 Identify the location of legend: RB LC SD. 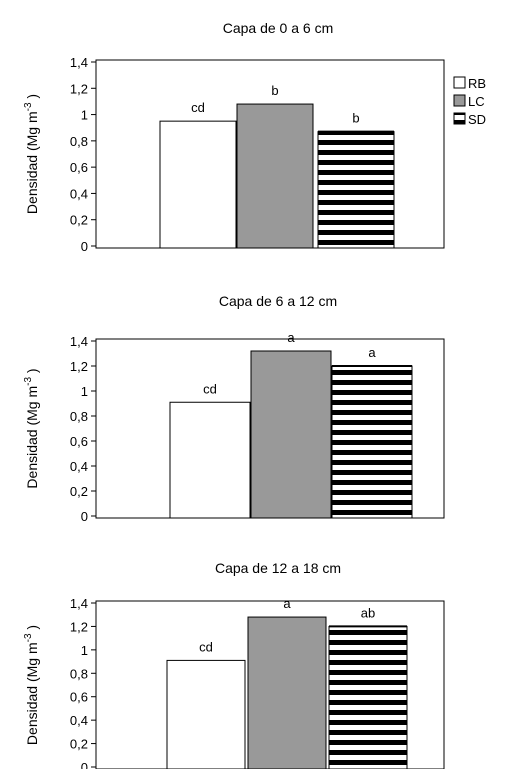
(469, 101).